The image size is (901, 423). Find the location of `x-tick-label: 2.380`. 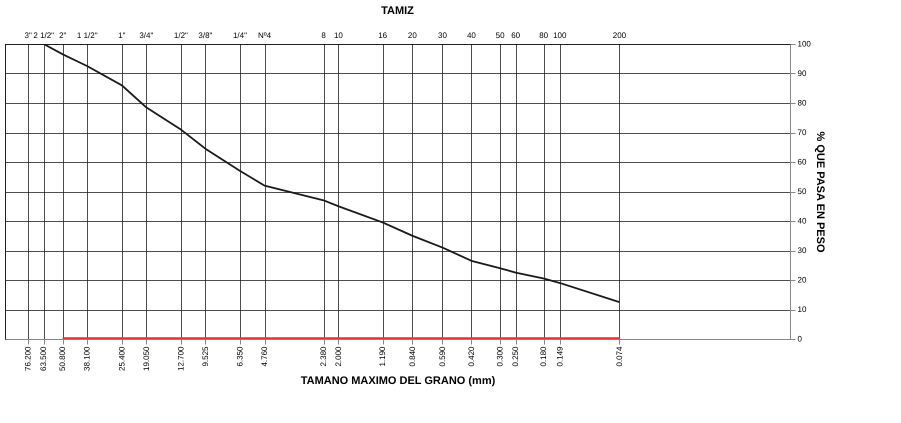

x-tick-label: 2.380 is located at coordinates (323, 356).